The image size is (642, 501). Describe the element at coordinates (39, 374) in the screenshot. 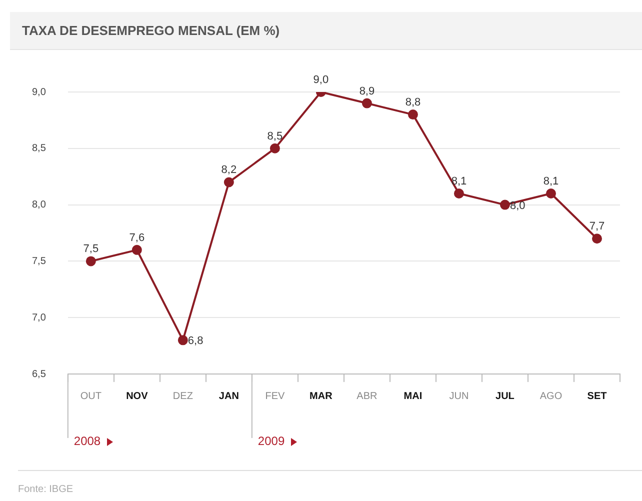

I see `y-tick-label: 6,5` at that location.